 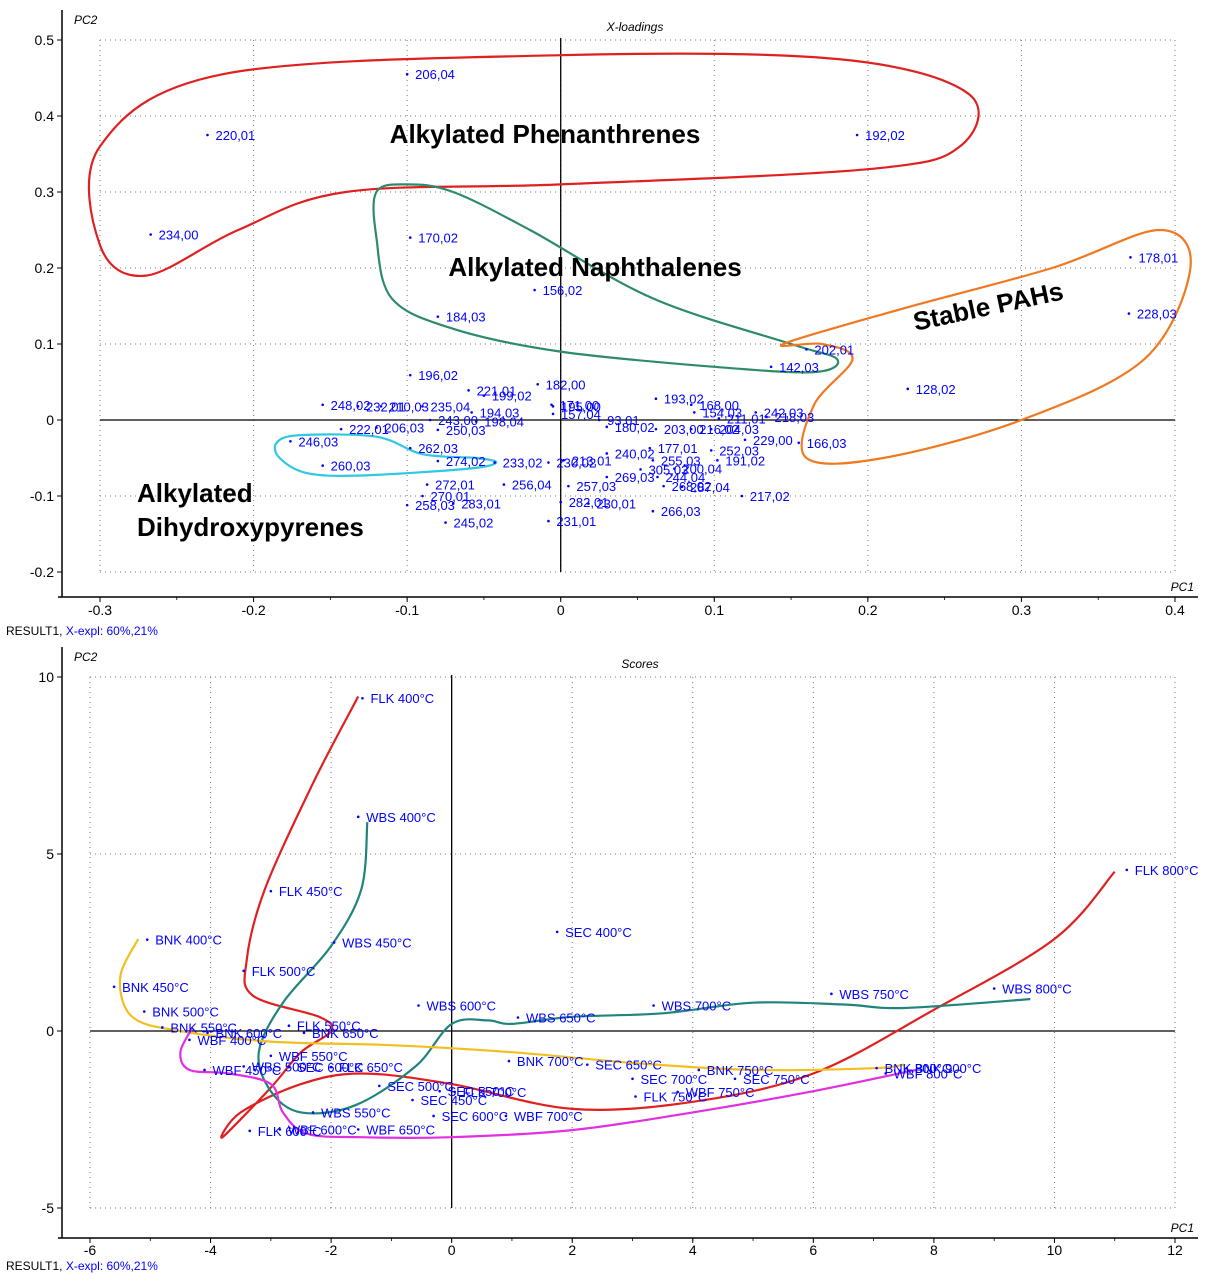 I want to click on loadings-point-label-19: 248,02, so click(x=351, y=405).